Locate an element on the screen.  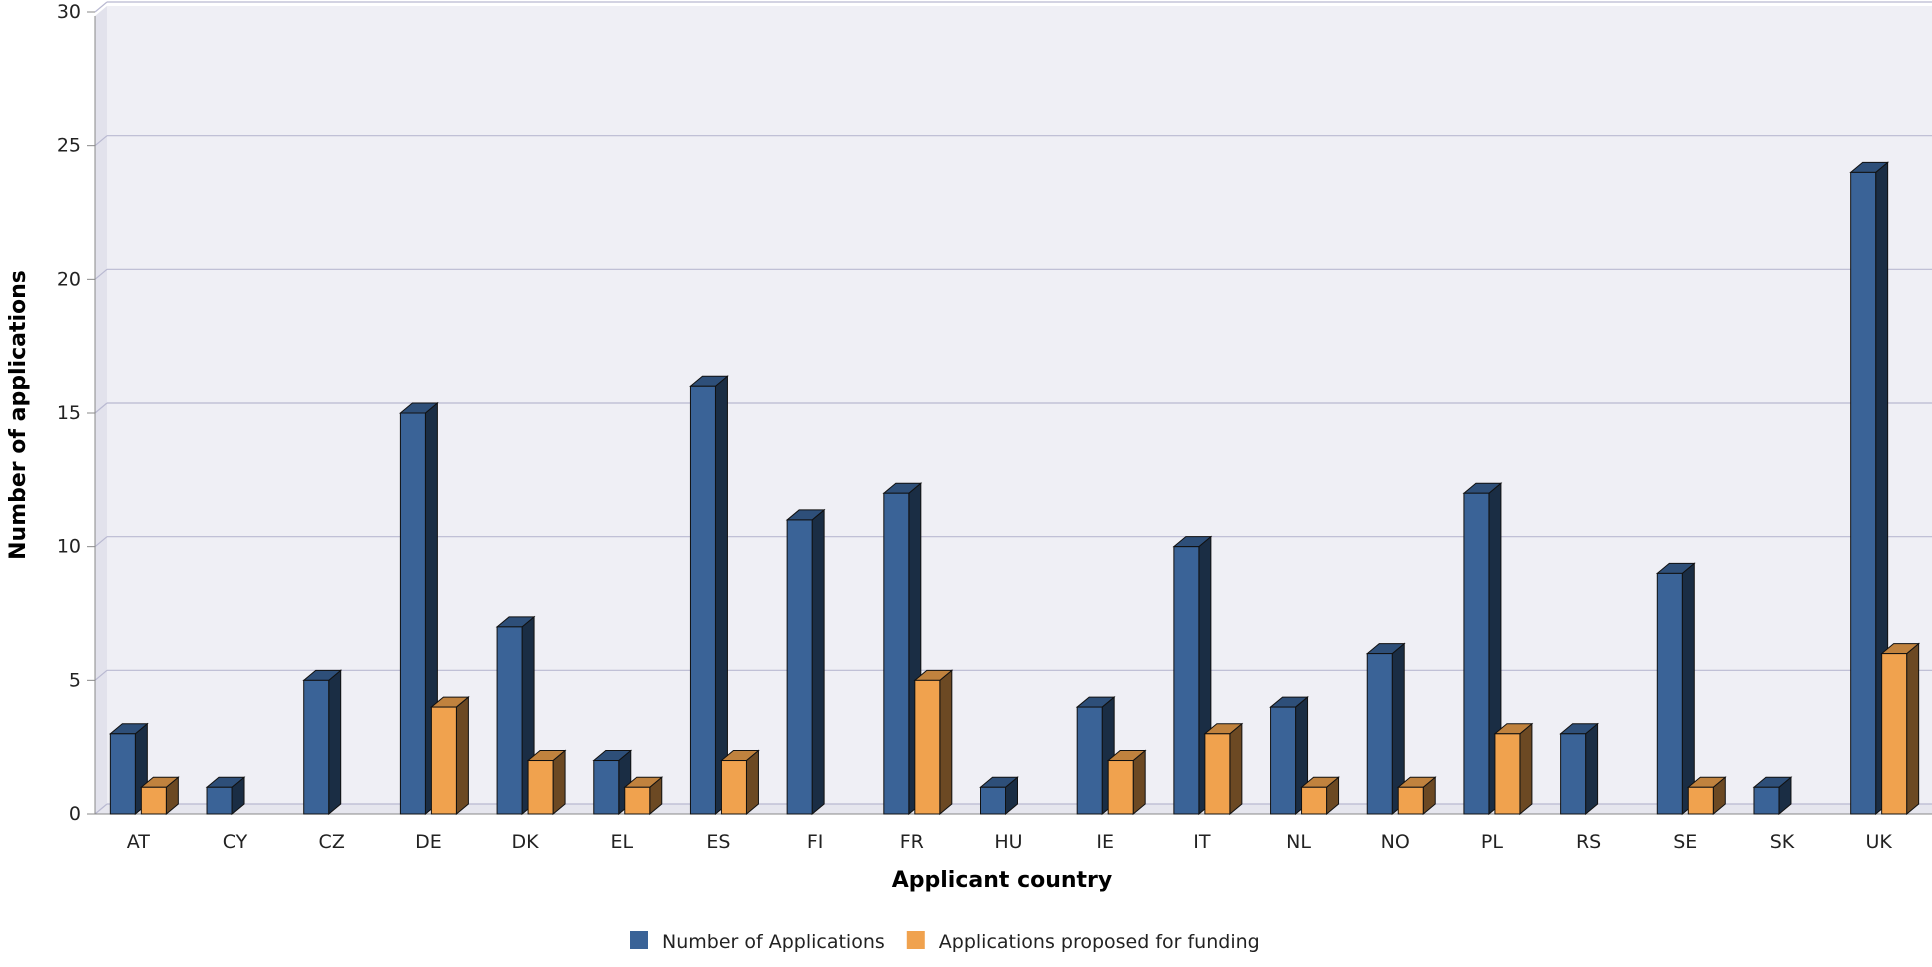
x-axis-label: Applicant country is located at coordinates (1002, 880).